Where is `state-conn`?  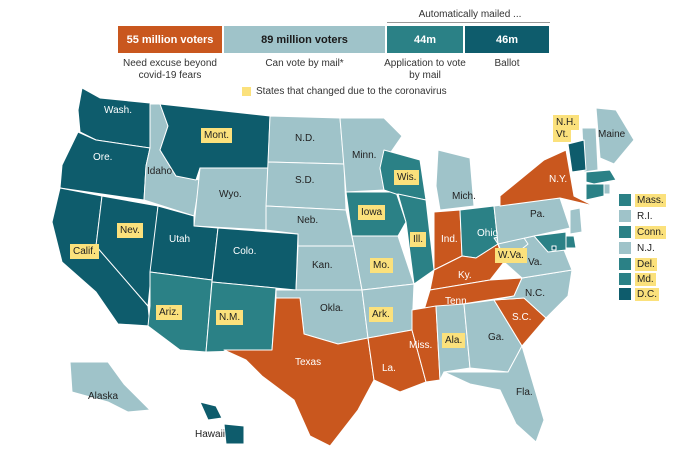 state-conn is located at coordinates (595, 192).